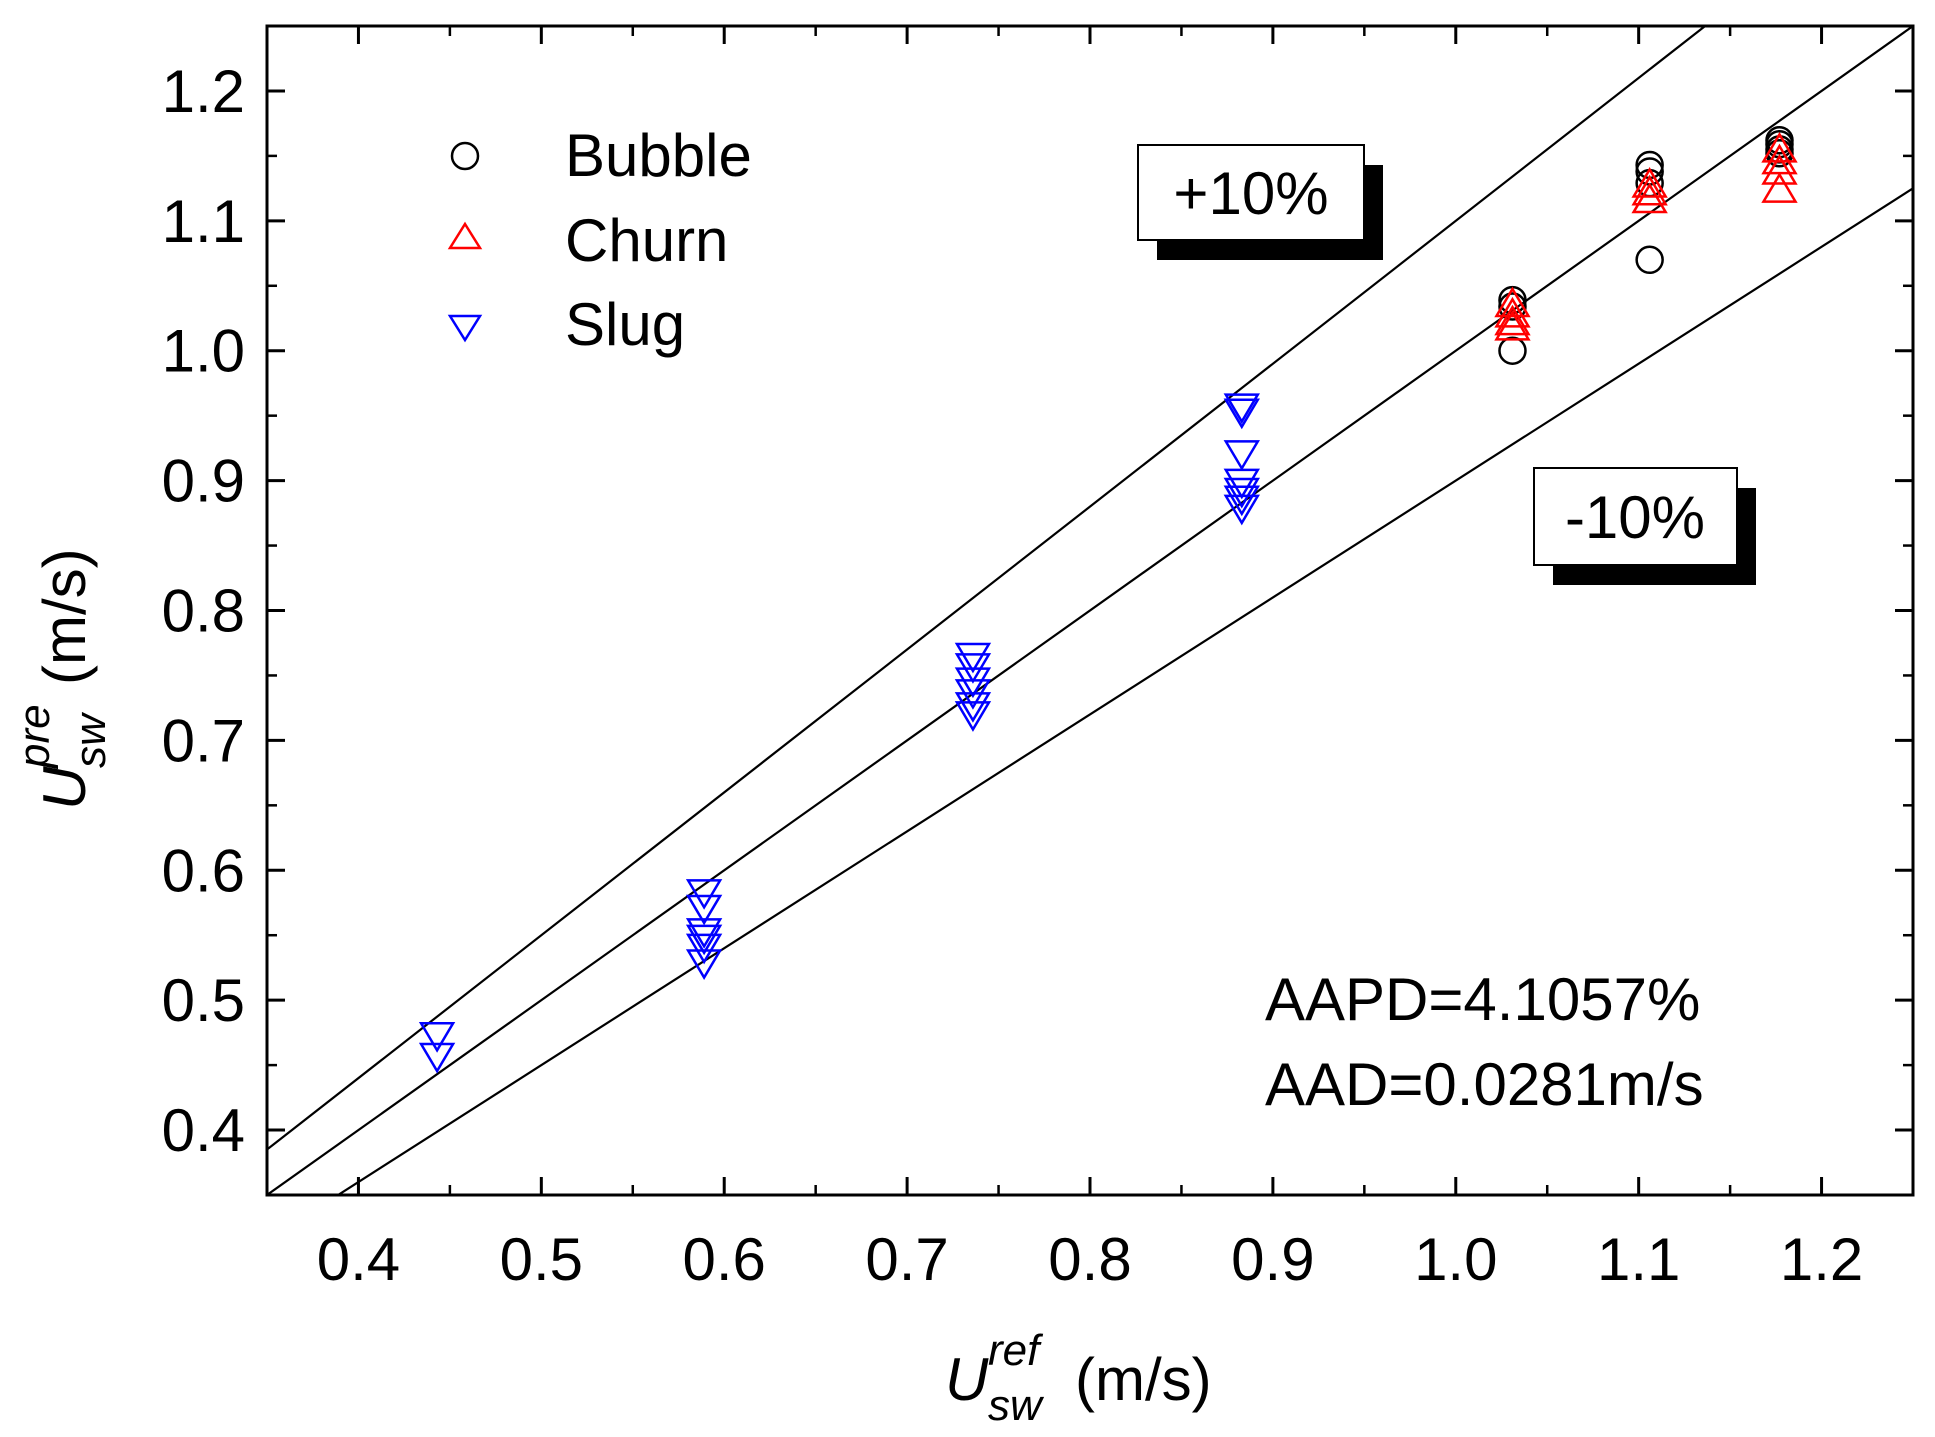 Image resolution: width=1935 pixels, height=1437 pixels. Describe the element at coordinates (64, 616) in the screenshot. I see `y-axis-label-unit: (m/s)` at that location.